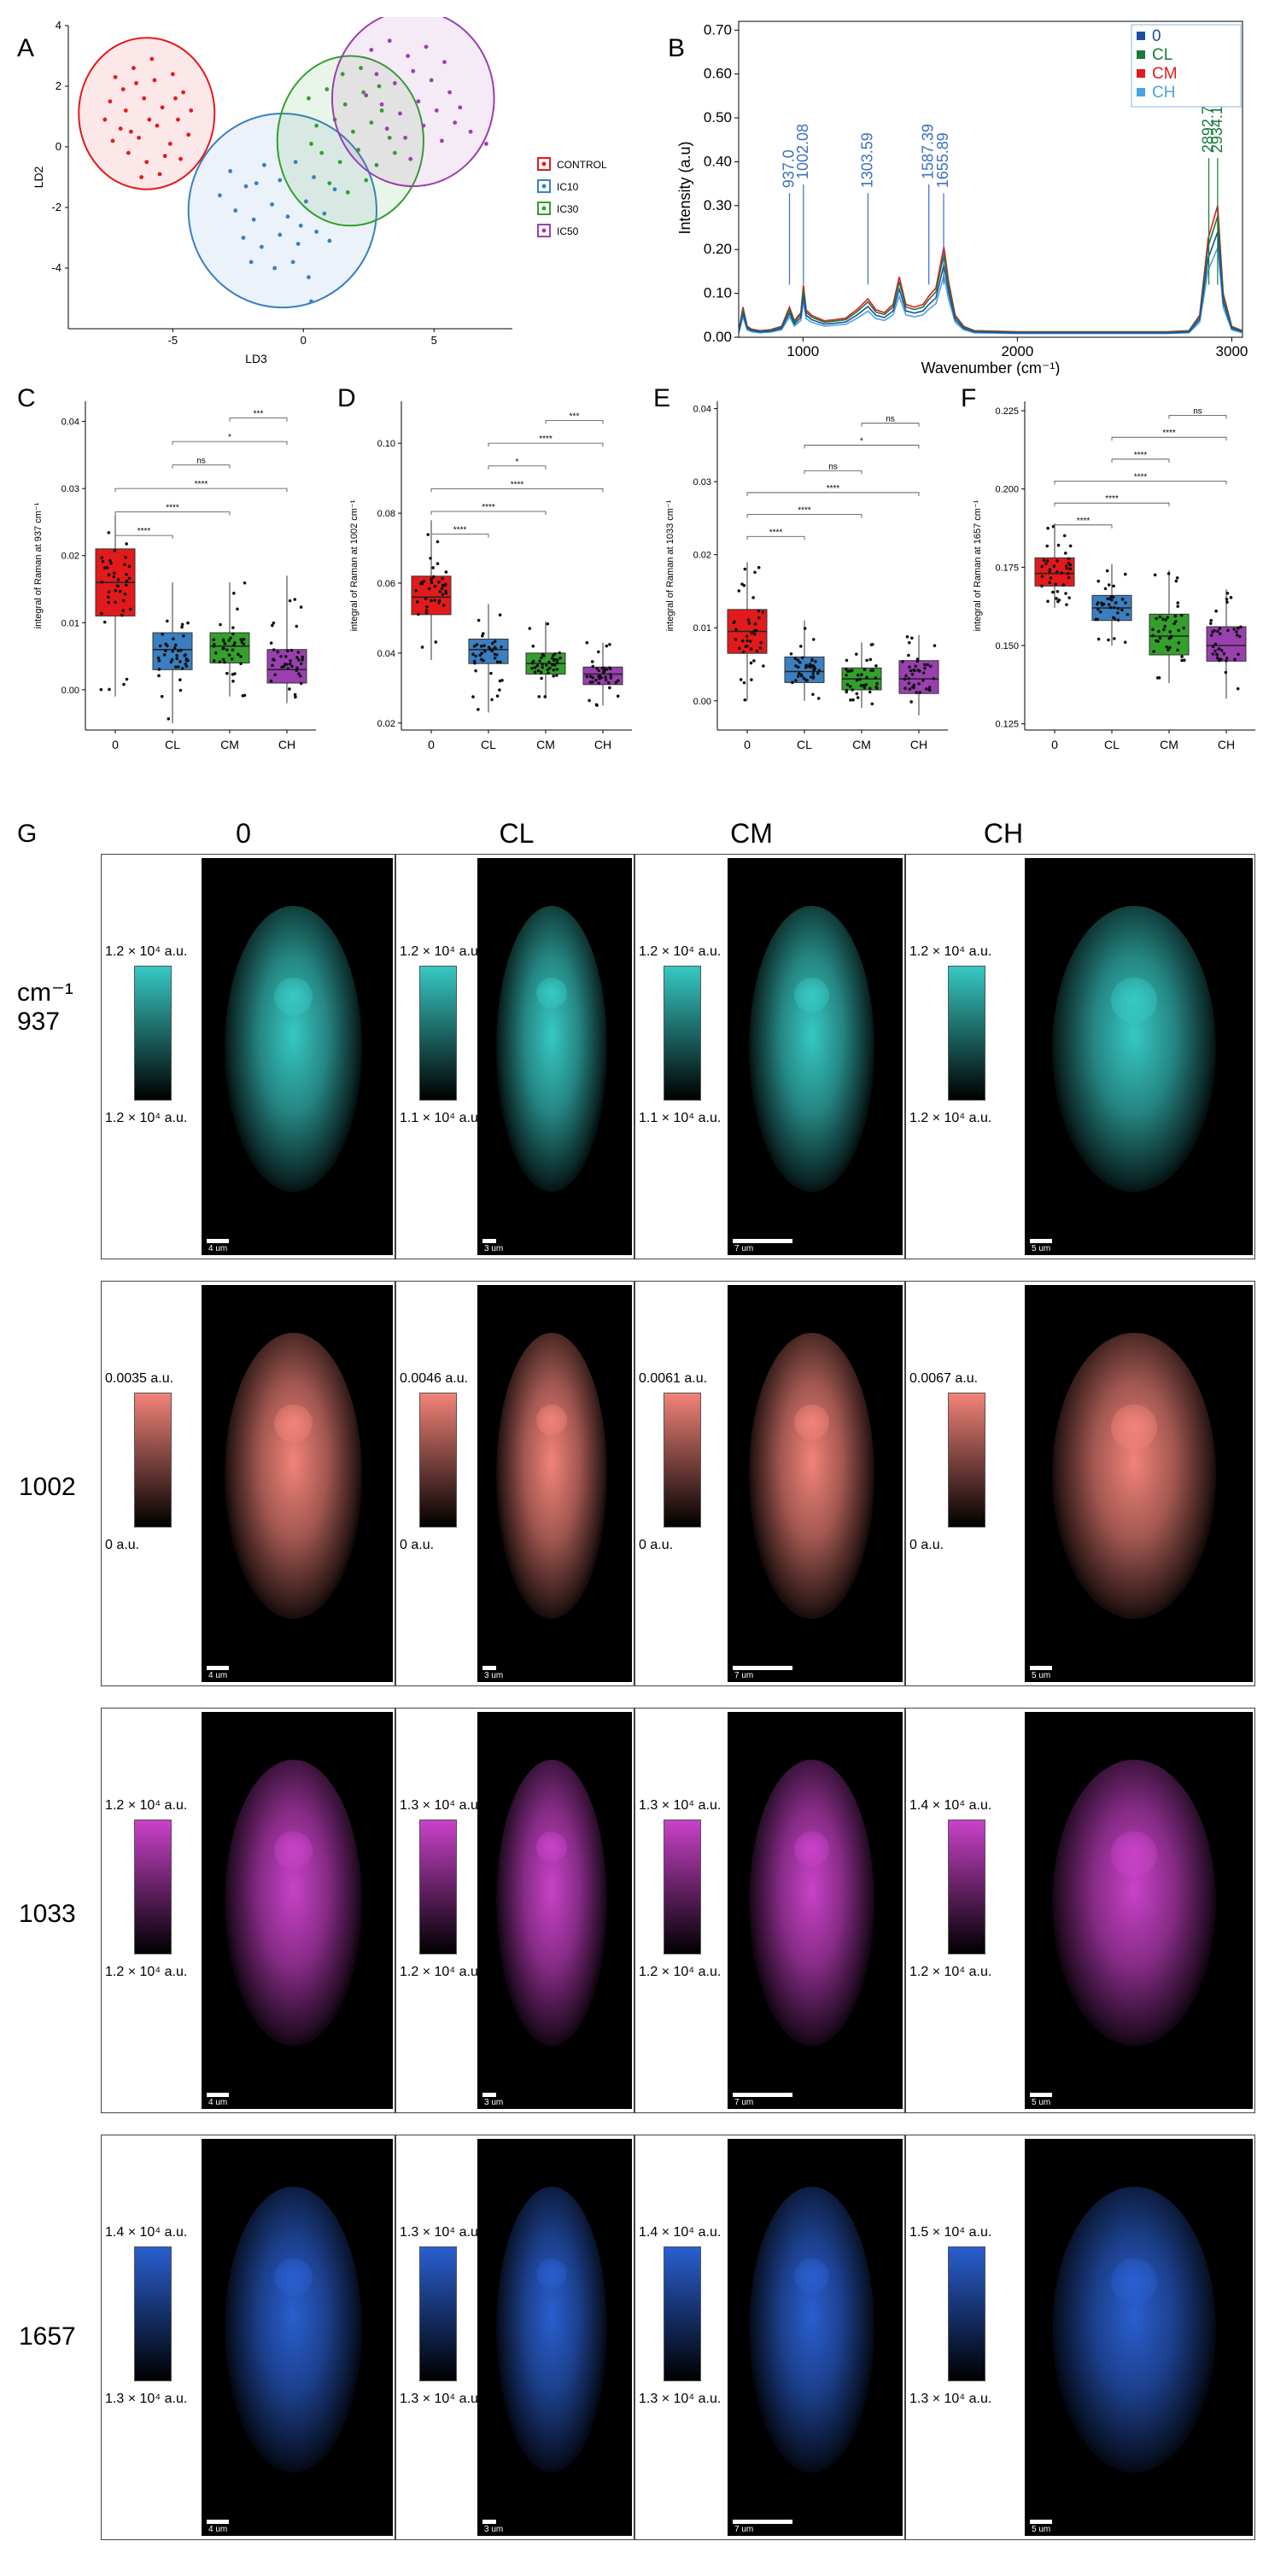  What do you see at coordinates (890, 419) in the screenshot?
I see `significance-label: ns` at bounding box center [890, 419].